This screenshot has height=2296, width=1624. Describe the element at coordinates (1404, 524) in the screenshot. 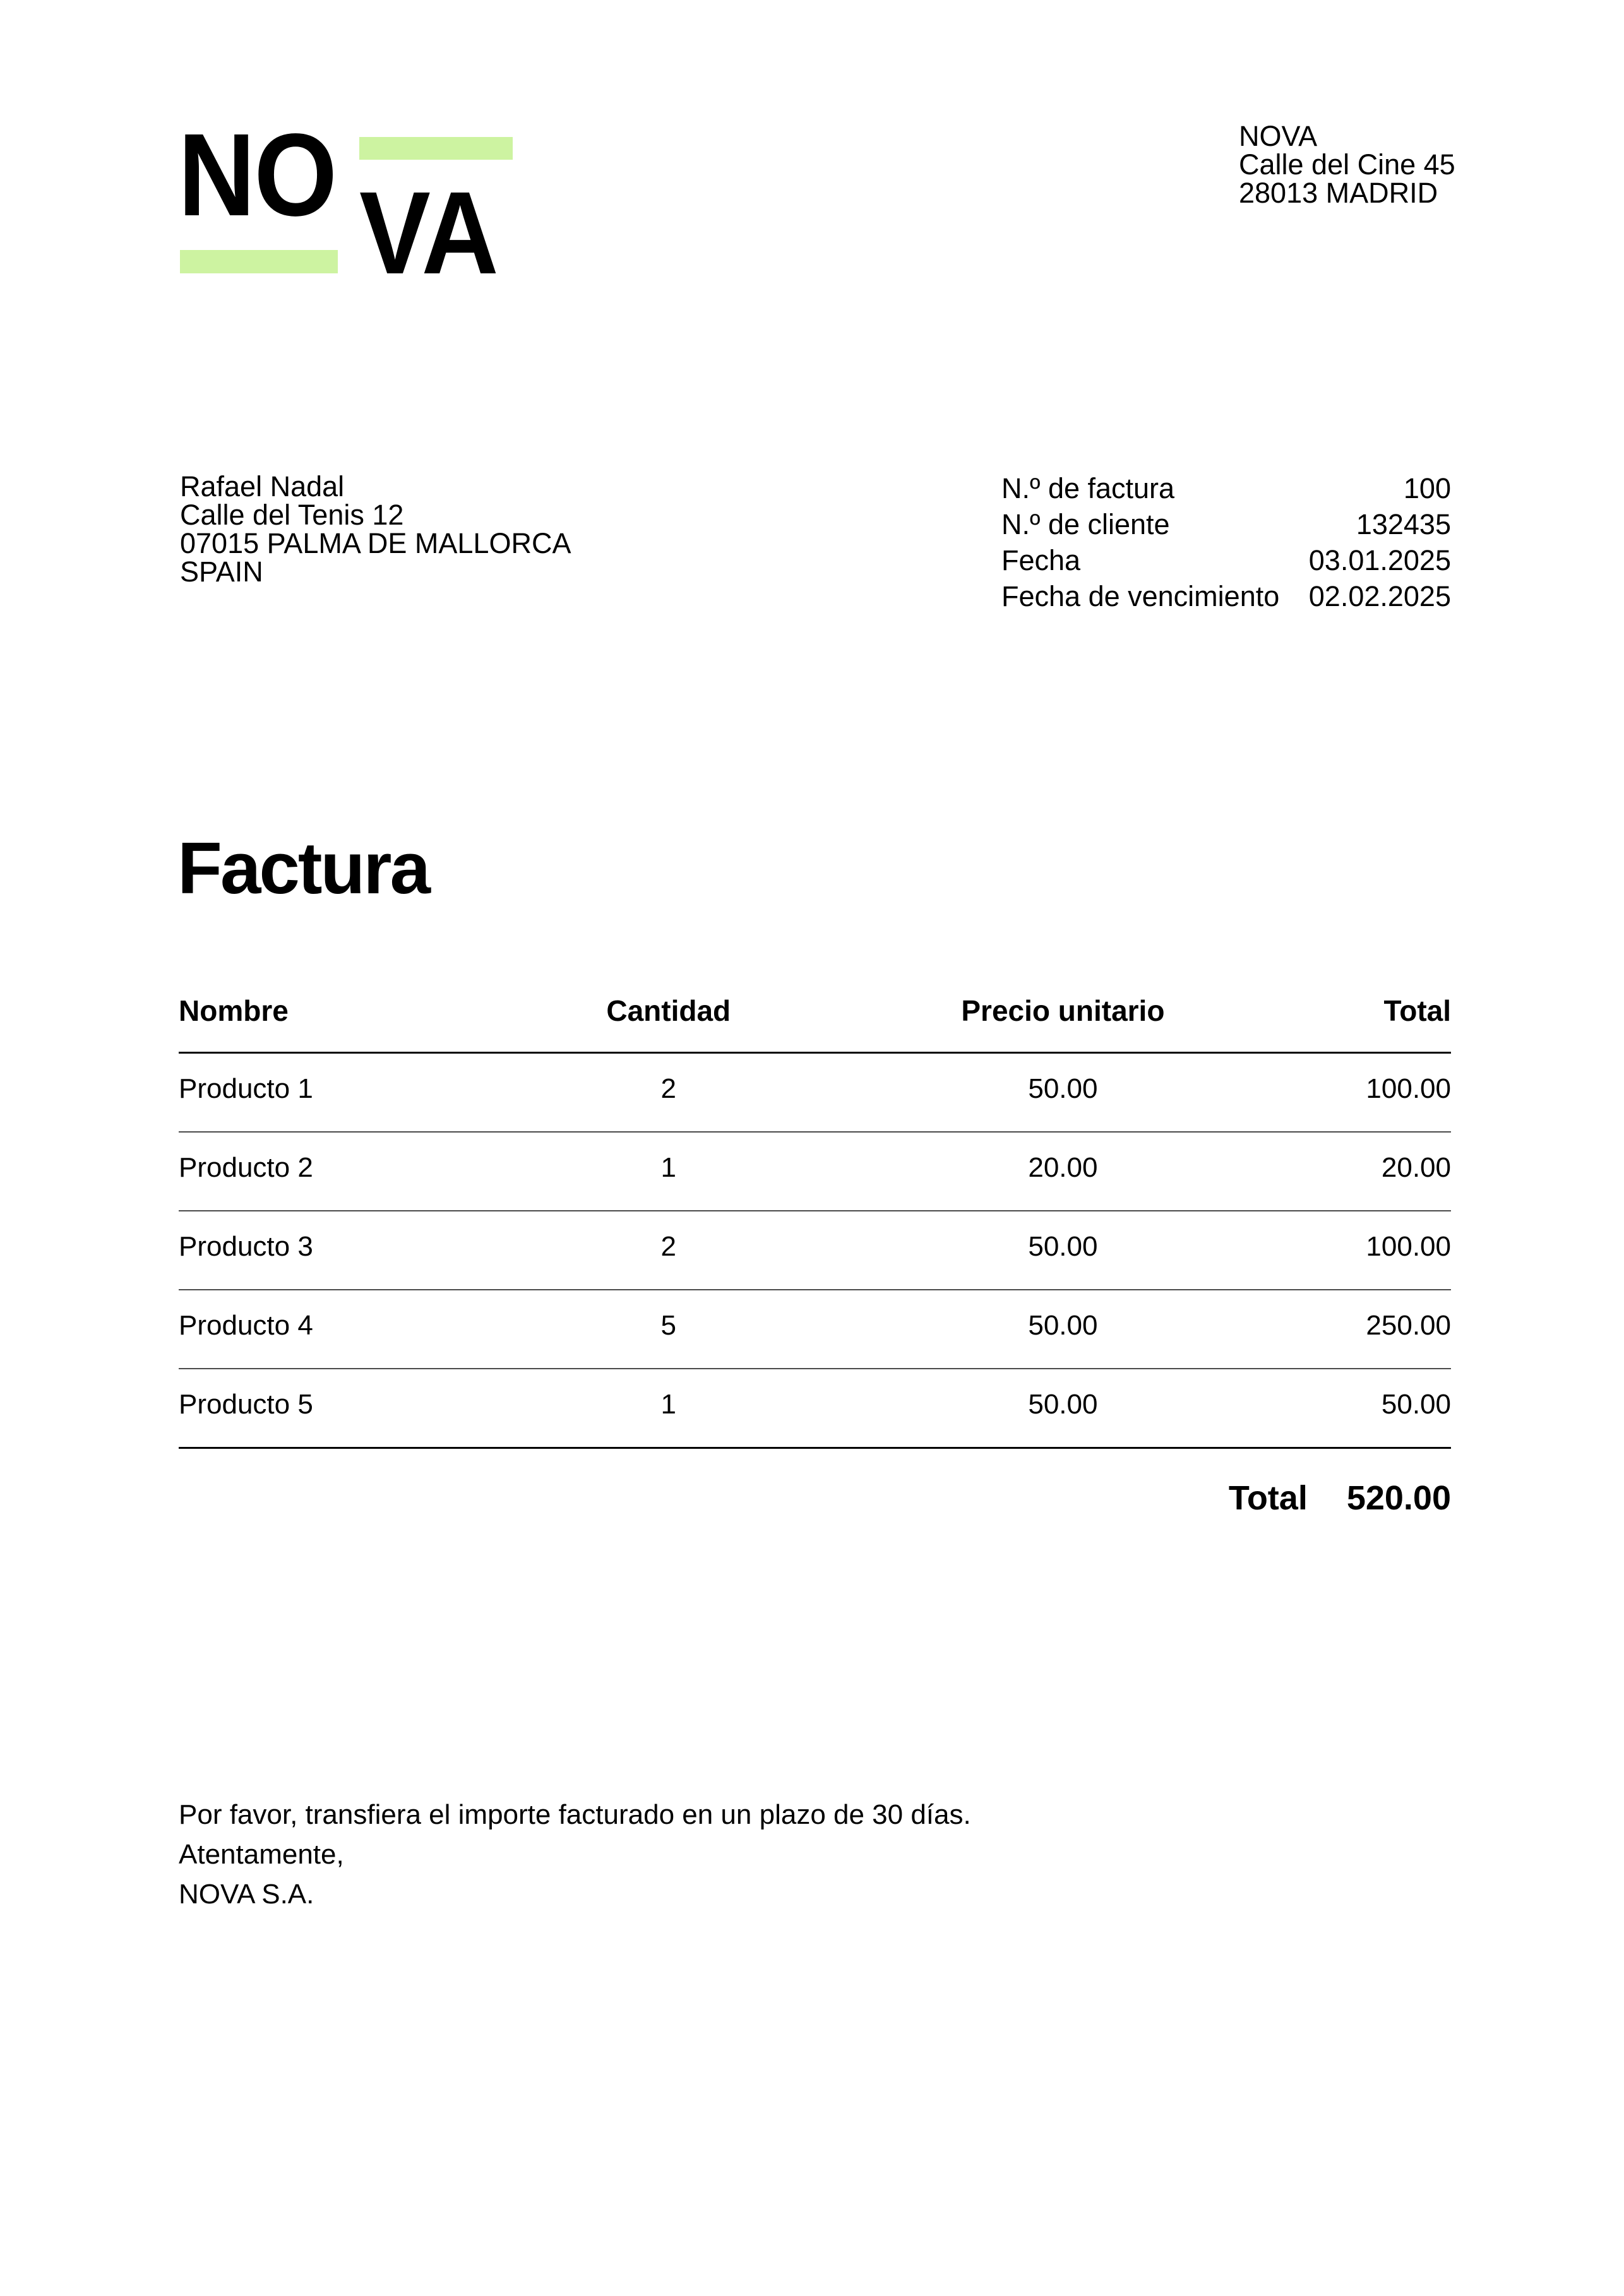

I see `customer-number-value: 132435` at that location.